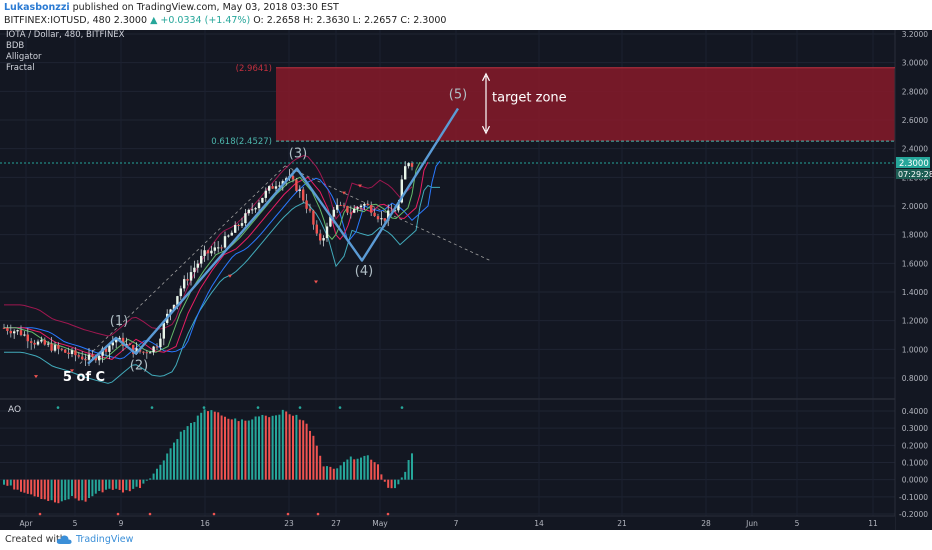 This screenshot has height=550, width=932. I want to click on time-axis-ticks: Apr 5 9 16 23 27 May 7 14 21 28 Jun 5 11, so click(449, 523).